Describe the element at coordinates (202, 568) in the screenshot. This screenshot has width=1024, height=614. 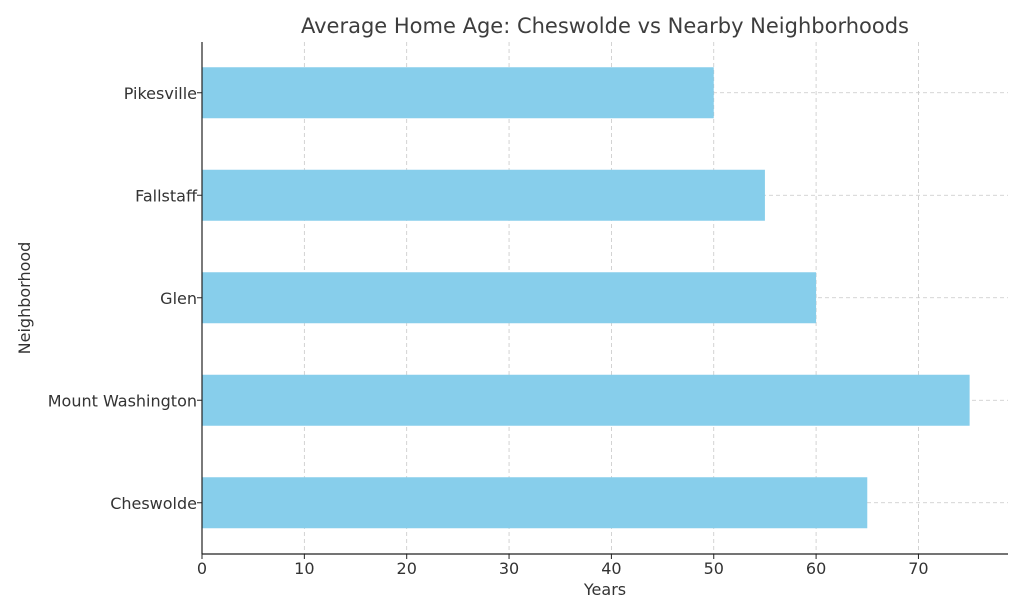
I see `x-tick-label: 0` at that location.